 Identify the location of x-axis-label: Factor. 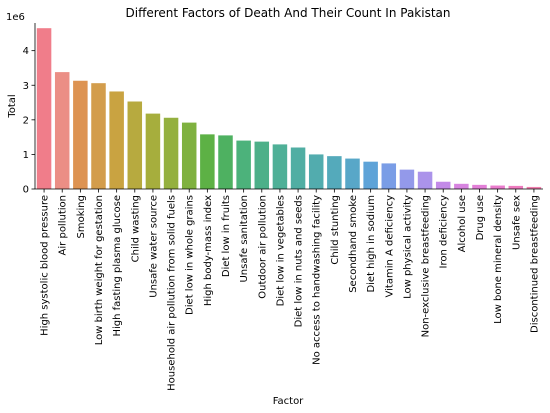
(288, 401).